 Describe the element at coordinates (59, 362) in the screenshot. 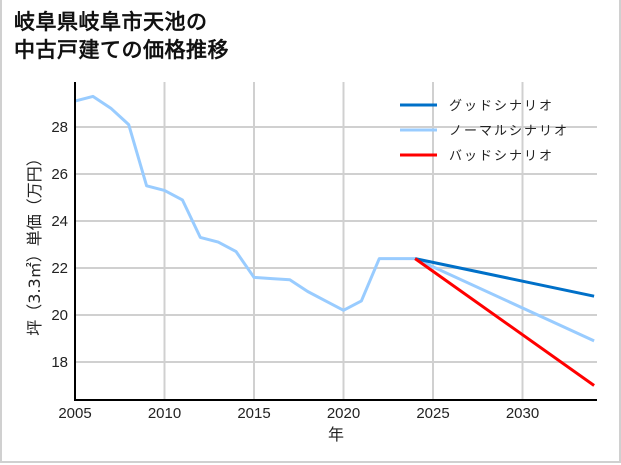

I see `y-tick-label: 18` at that location.